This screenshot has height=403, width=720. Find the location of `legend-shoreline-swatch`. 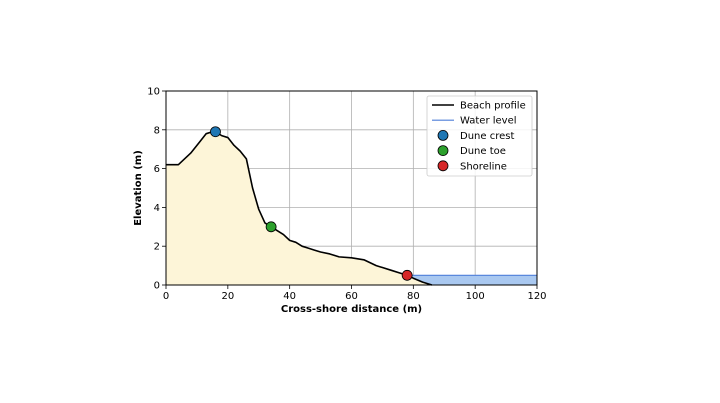

legend-shoreline-swatch is located at coordinates (443, 166).